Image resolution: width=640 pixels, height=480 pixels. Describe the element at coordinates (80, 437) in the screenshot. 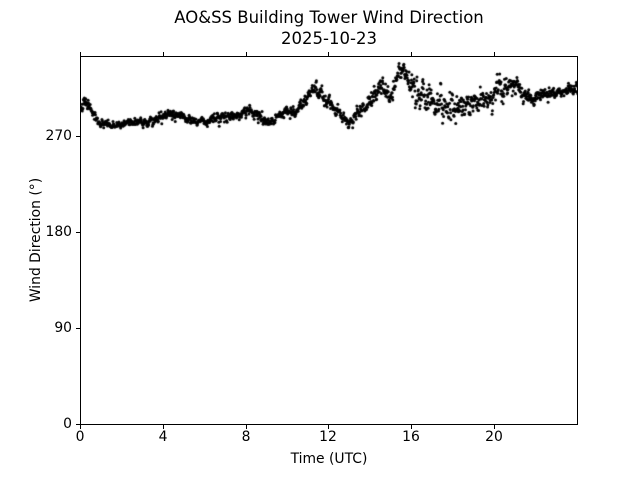

I see `x-tick-label-0: 0` at that location.